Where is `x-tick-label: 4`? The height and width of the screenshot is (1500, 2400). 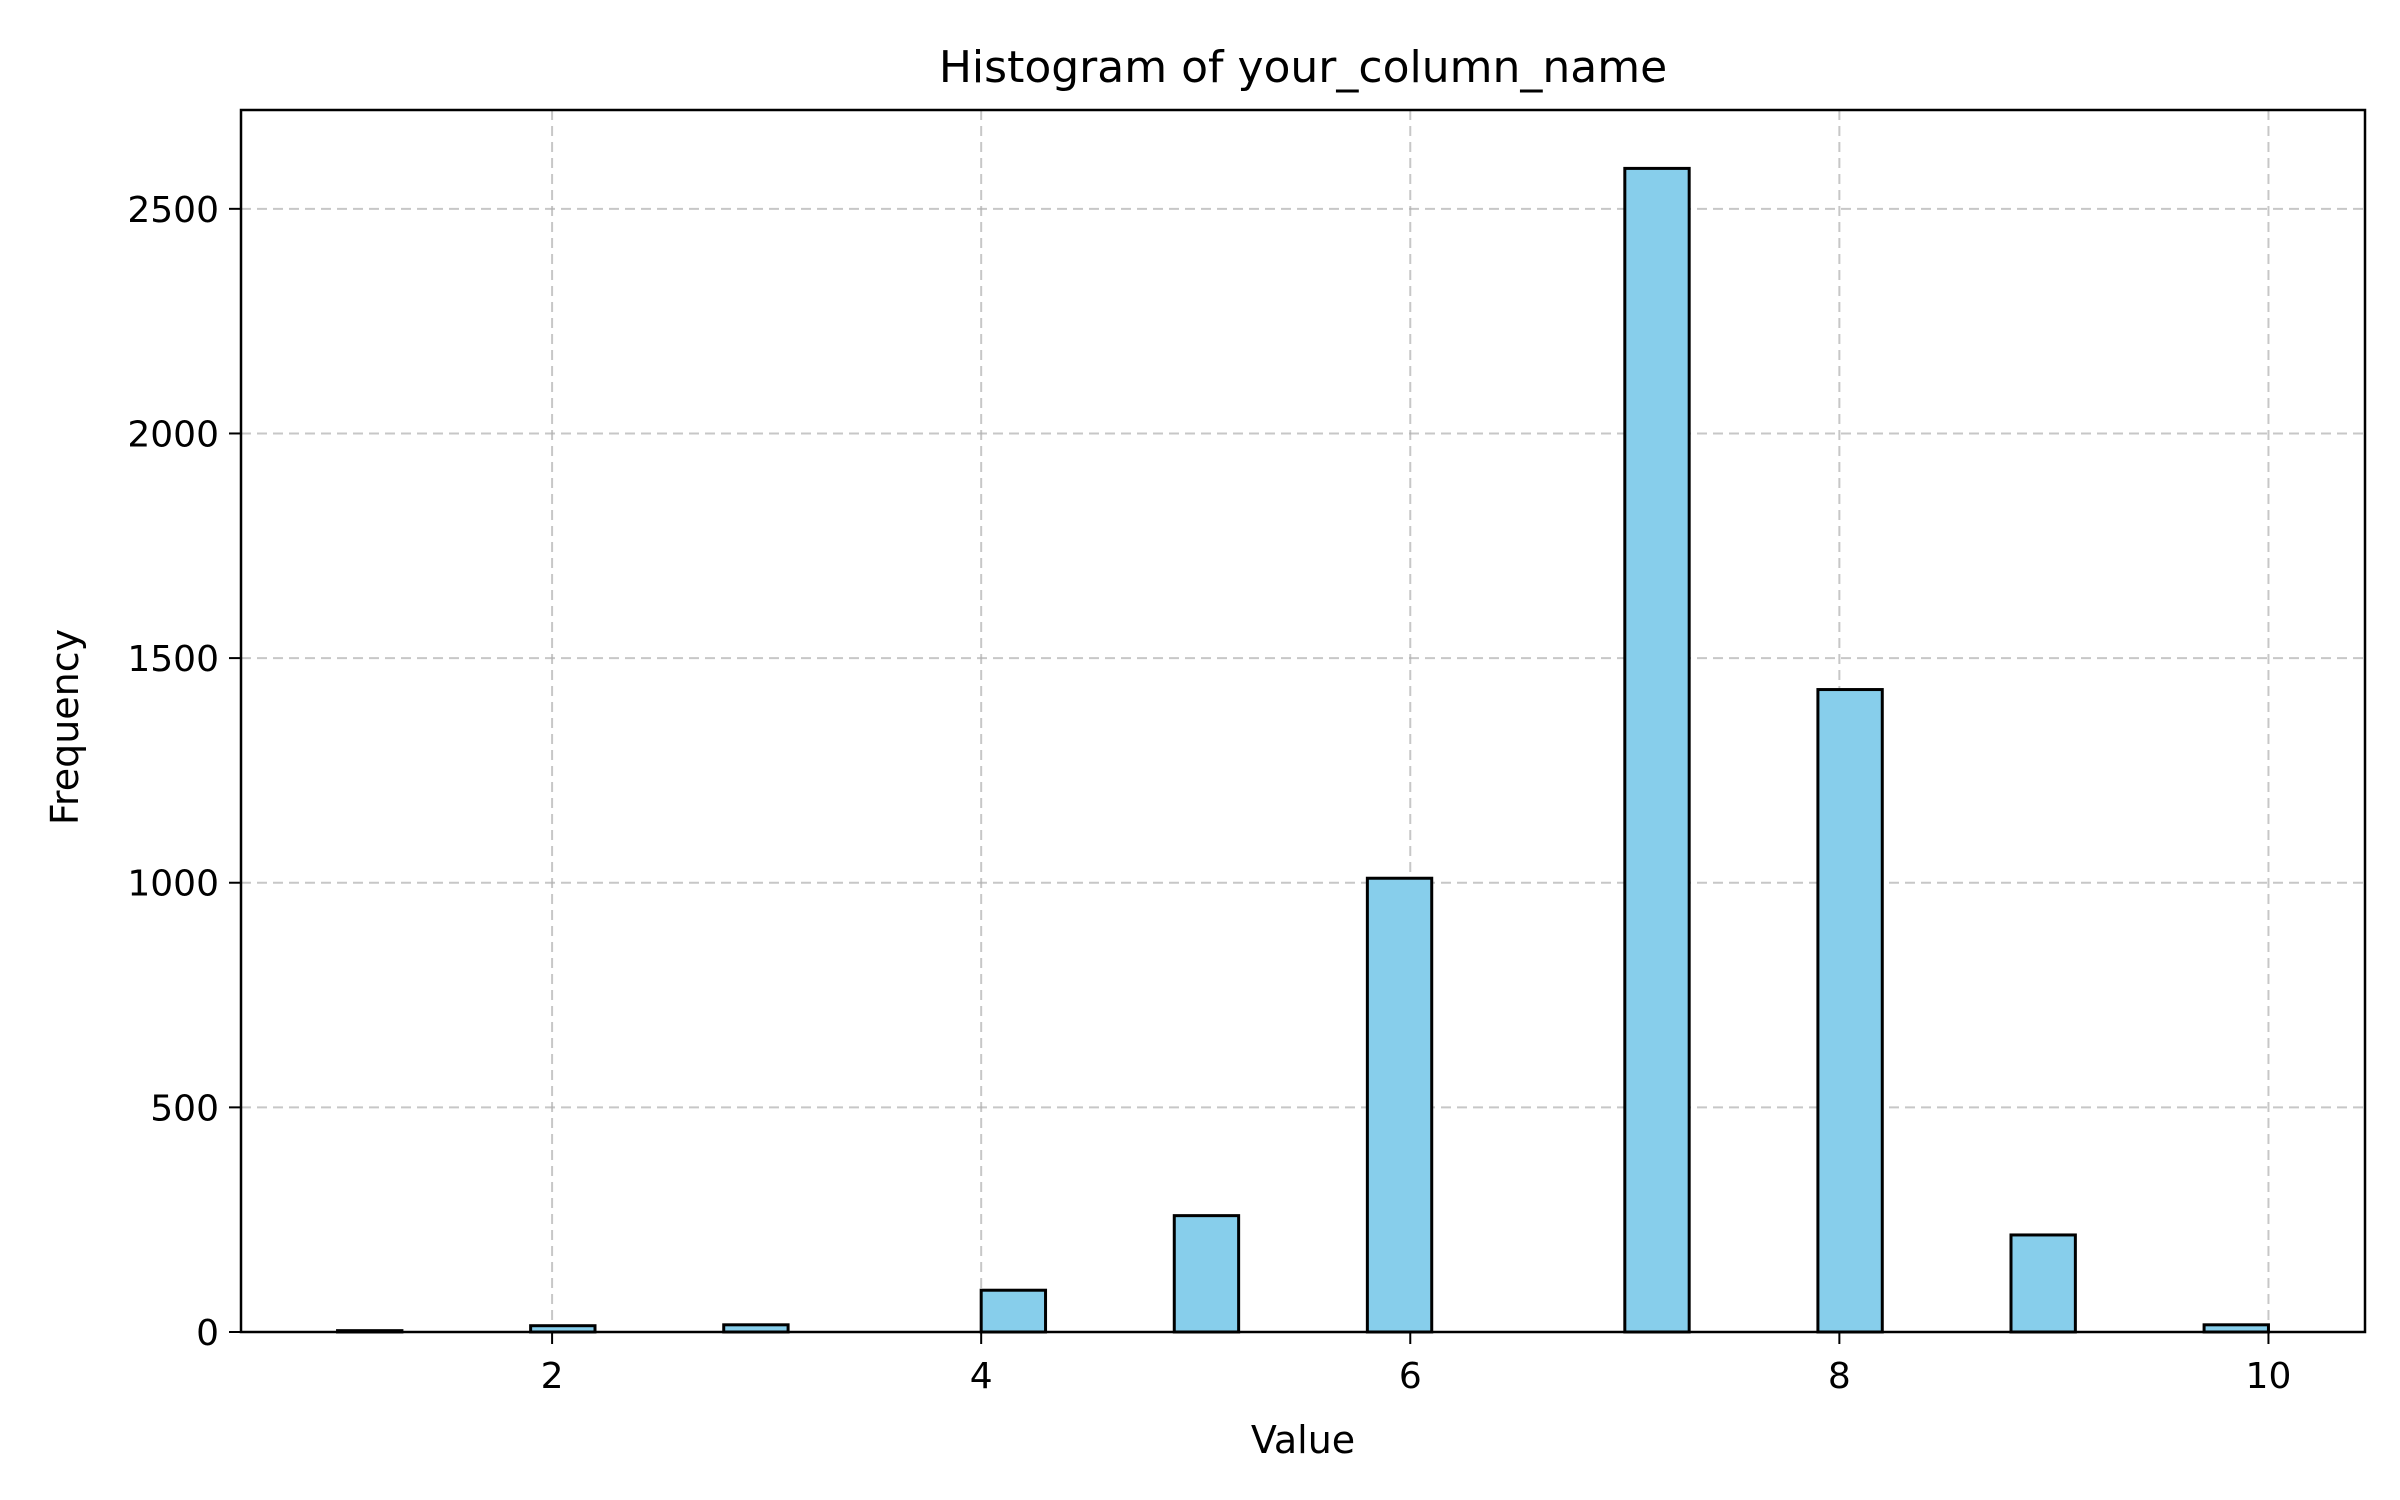 x-tick-label: 4 is located at coordinates (981, 1376).